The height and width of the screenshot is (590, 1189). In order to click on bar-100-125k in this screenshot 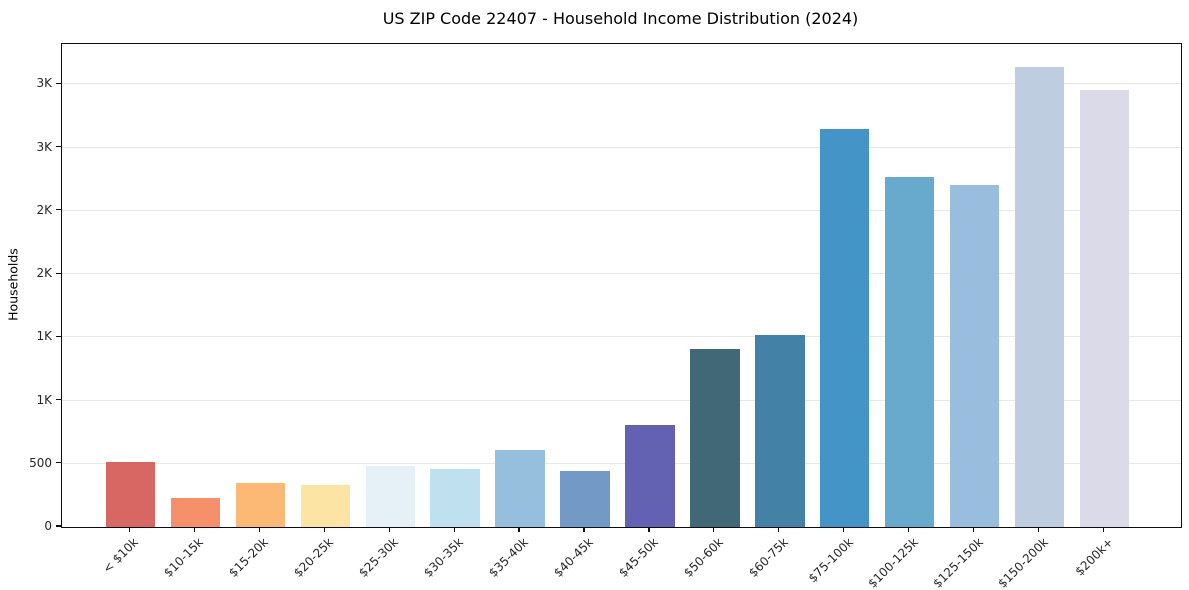, I will do `click(910, 351)`.